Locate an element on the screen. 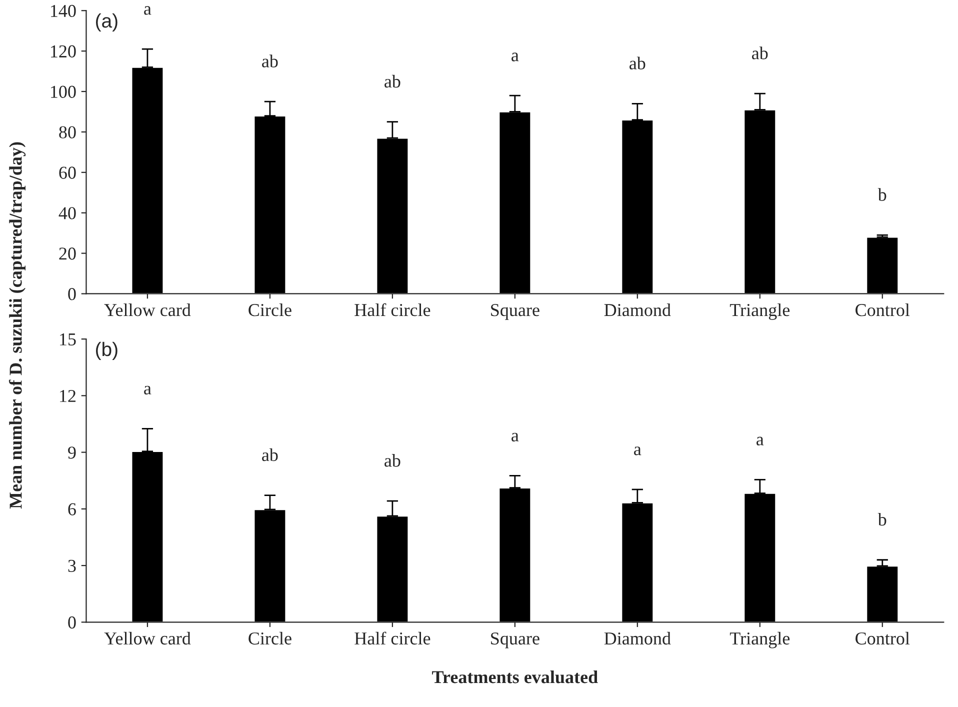 This screenshot has width=958, height=707. y-tick-label: 120 is located at coordinates (63, 51).